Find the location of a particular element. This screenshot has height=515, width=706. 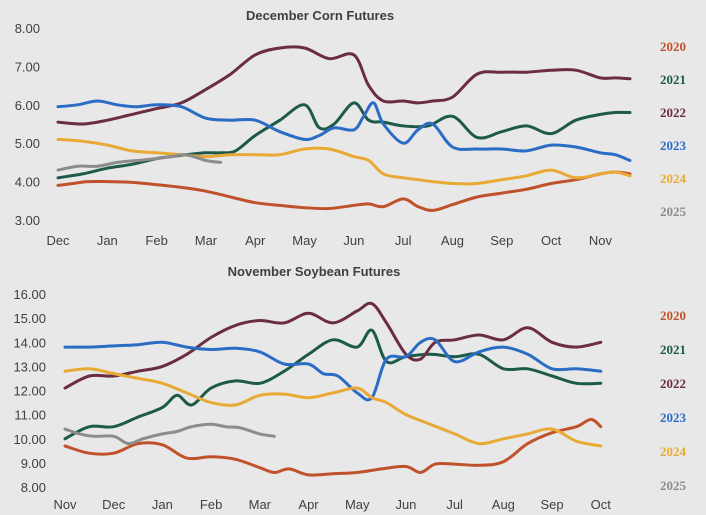

y-tick-label: 7.00 is located at coordinates (27, 66).